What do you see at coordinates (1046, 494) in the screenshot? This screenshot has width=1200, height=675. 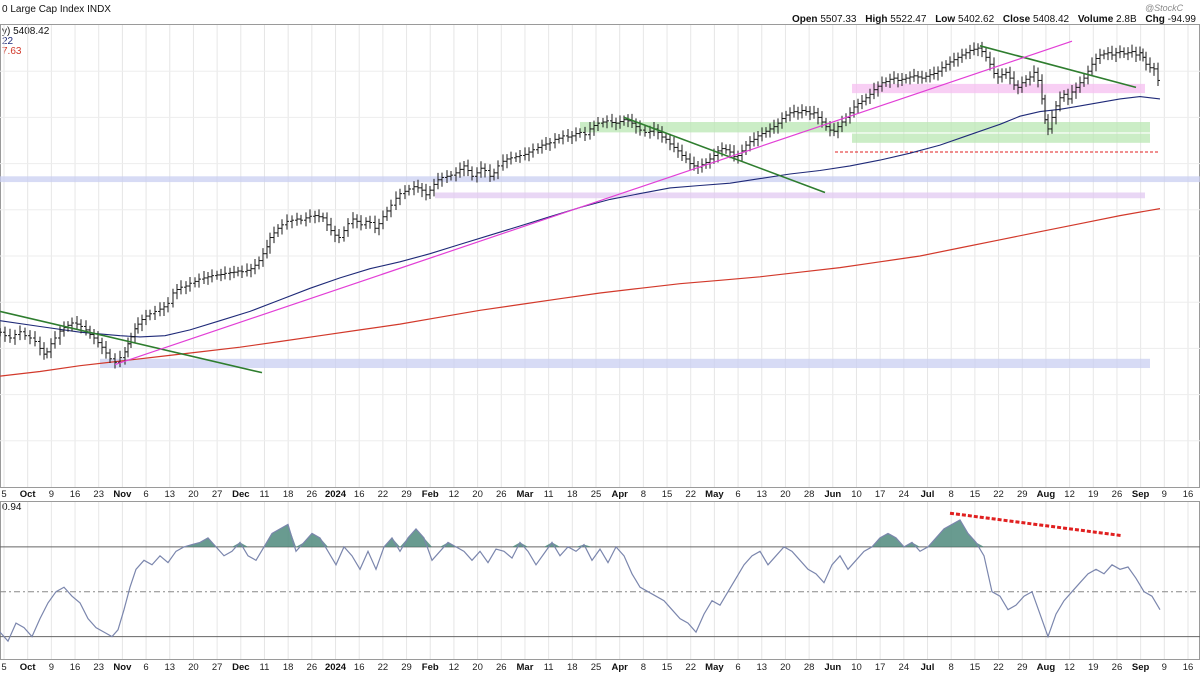 I see `x-tick-label: Aug` at bounding box center [1046, 494].